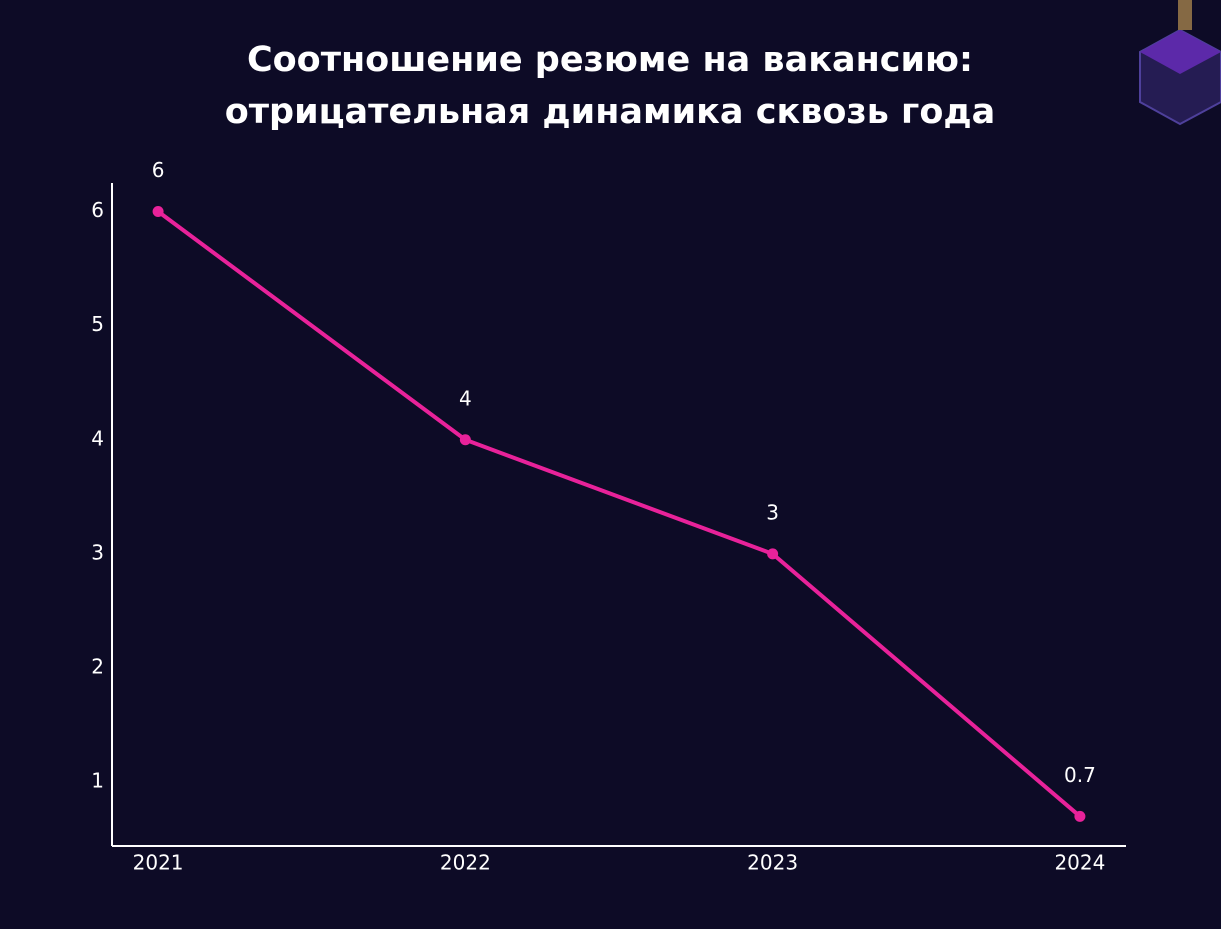 The image size is (1221, 929). I want to click on decor-cube, so click(1180, 63).